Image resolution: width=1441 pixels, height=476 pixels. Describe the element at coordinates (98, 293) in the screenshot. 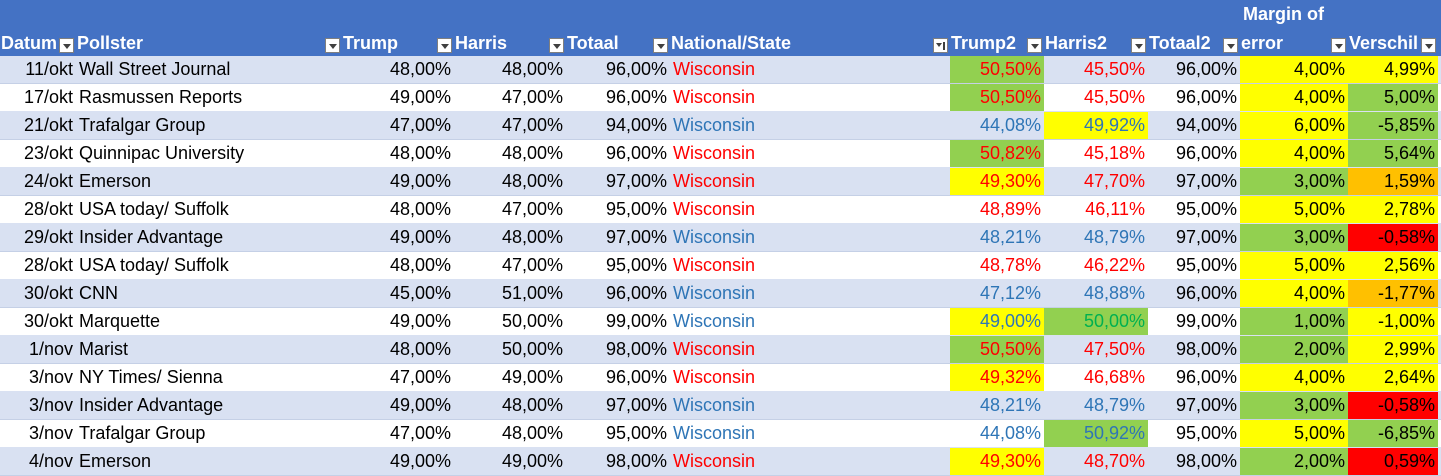

I see `cell-pollster: CNN` at that location.